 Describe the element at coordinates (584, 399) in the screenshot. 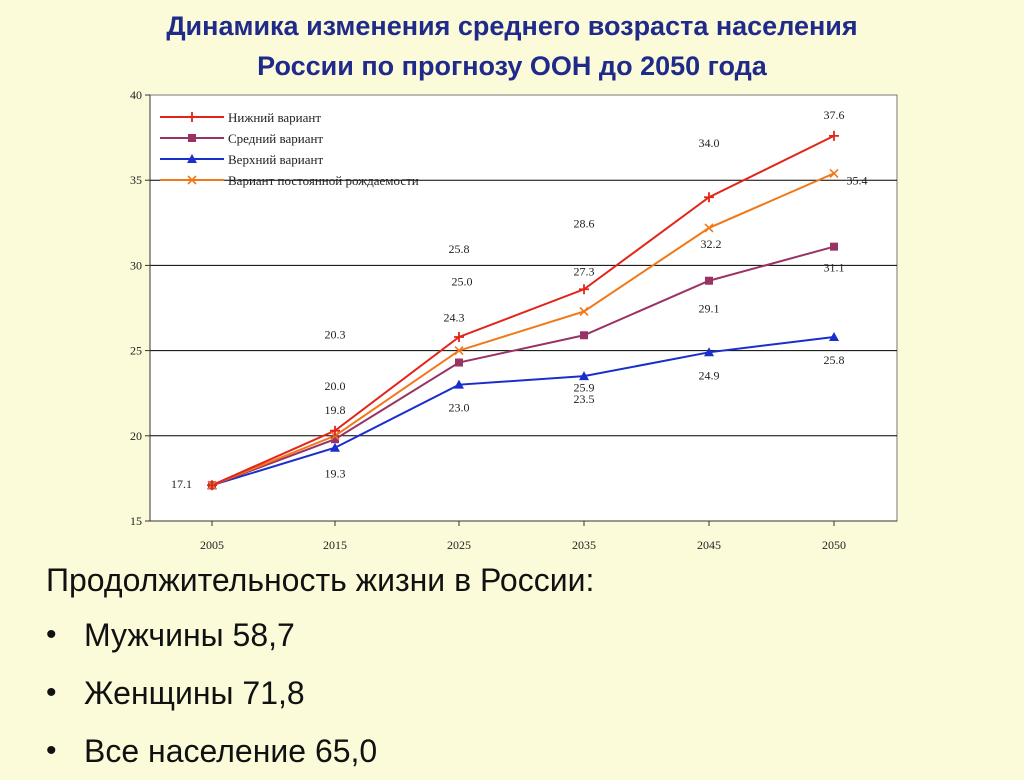

I see `data-label: 23.5` at that location.